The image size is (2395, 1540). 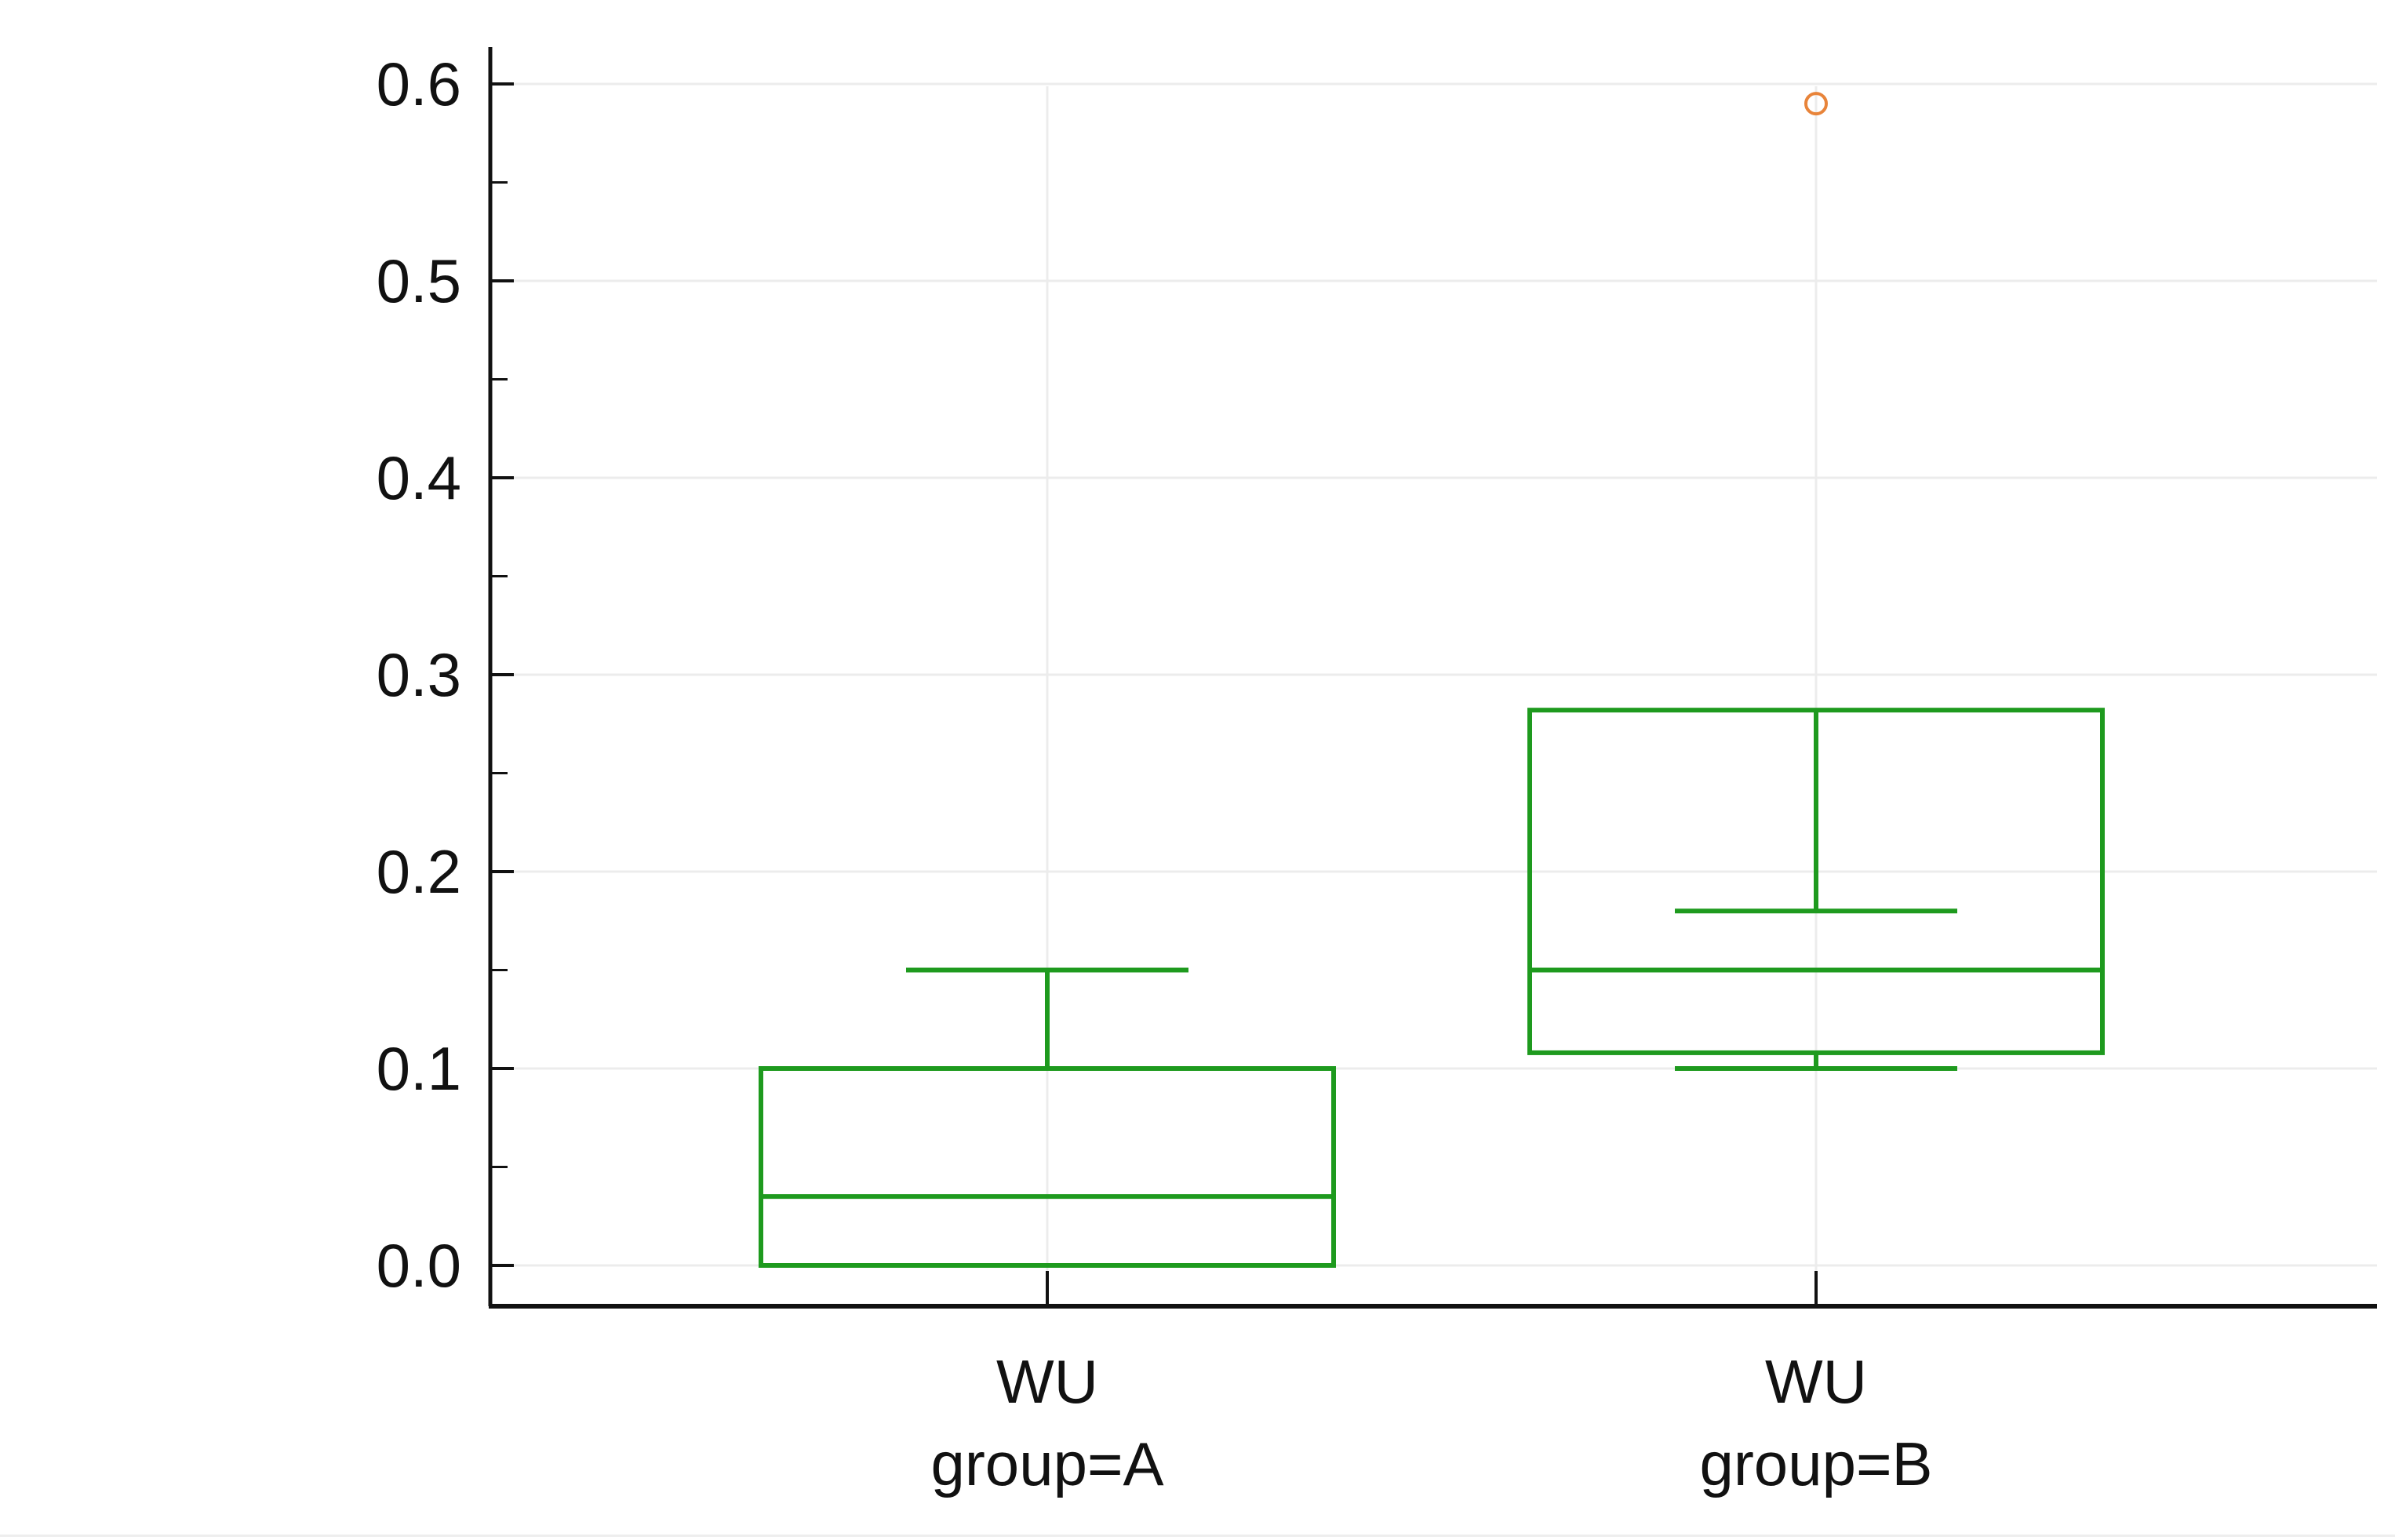 I want to click on x-category-label-line2-0: group=A, so click(x=1046, y=1463).